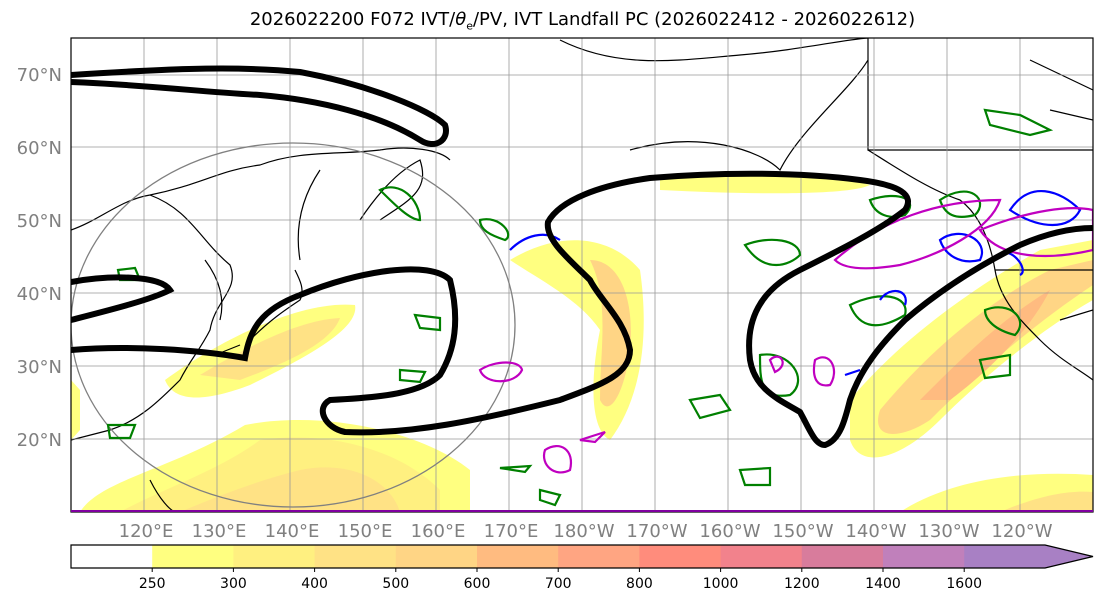 The image size is (1105, 606). I want to click on colorbar-tick-label: 1400, so click(883, 584).